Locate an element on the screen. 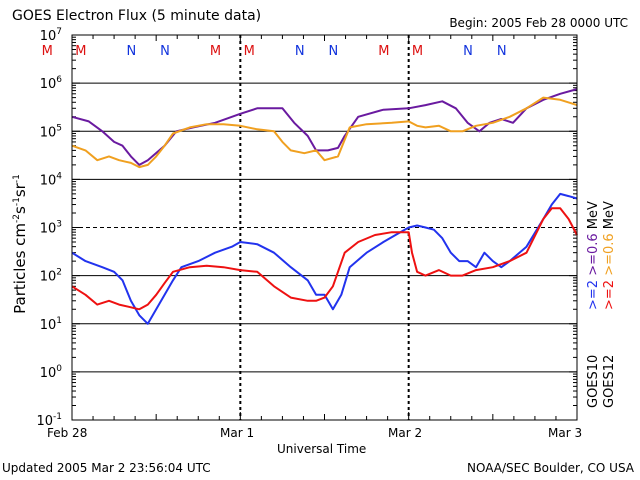 Image resolution: width=640 pixels, height=480 pixels. x-tick-label-feb28: Feb 28 is located at coordinates (67, 433).